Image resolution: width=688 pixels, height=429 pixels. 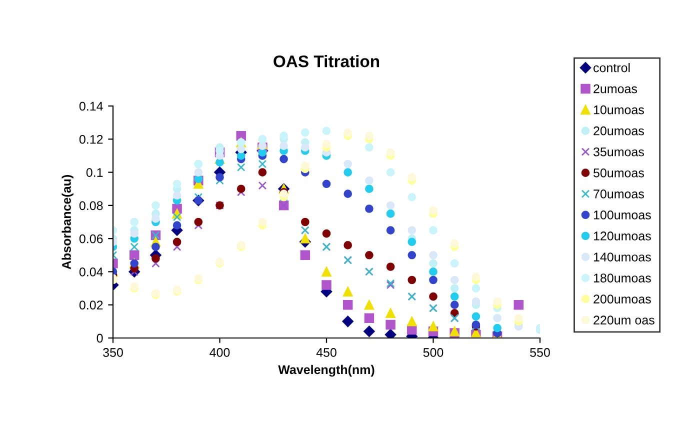 What do you see at coordinates (220, 352) in the screenshot?
I see `x-tick-label: 400` at bounding box center [220, 352].